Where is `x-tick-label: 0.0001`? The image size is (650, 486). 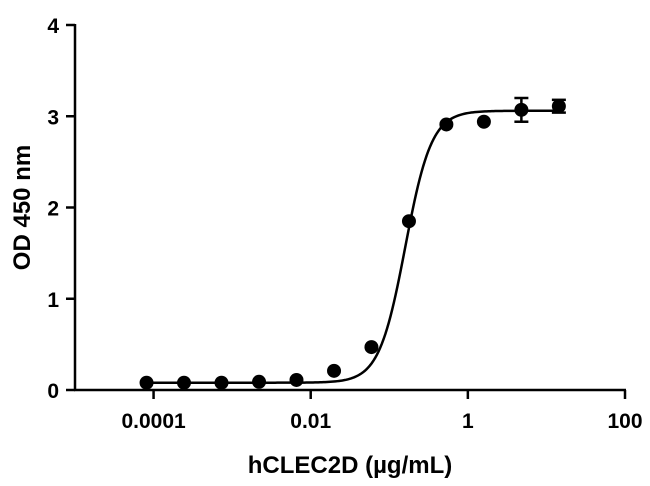
x-tick-label: 0.0001 is located at coordinates (153, 421).